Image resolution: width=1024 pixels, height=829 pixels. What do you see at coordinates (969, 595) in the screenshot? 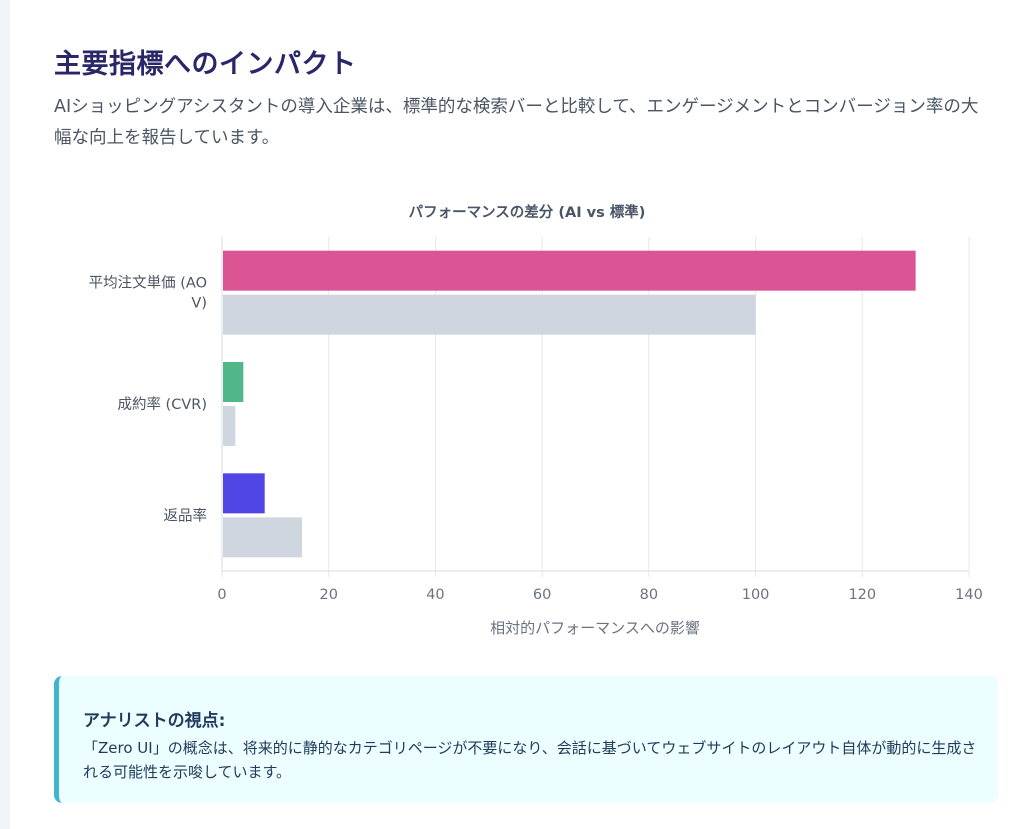
I see `x-tick-label-7: 140` at bounding box center [969, 595].